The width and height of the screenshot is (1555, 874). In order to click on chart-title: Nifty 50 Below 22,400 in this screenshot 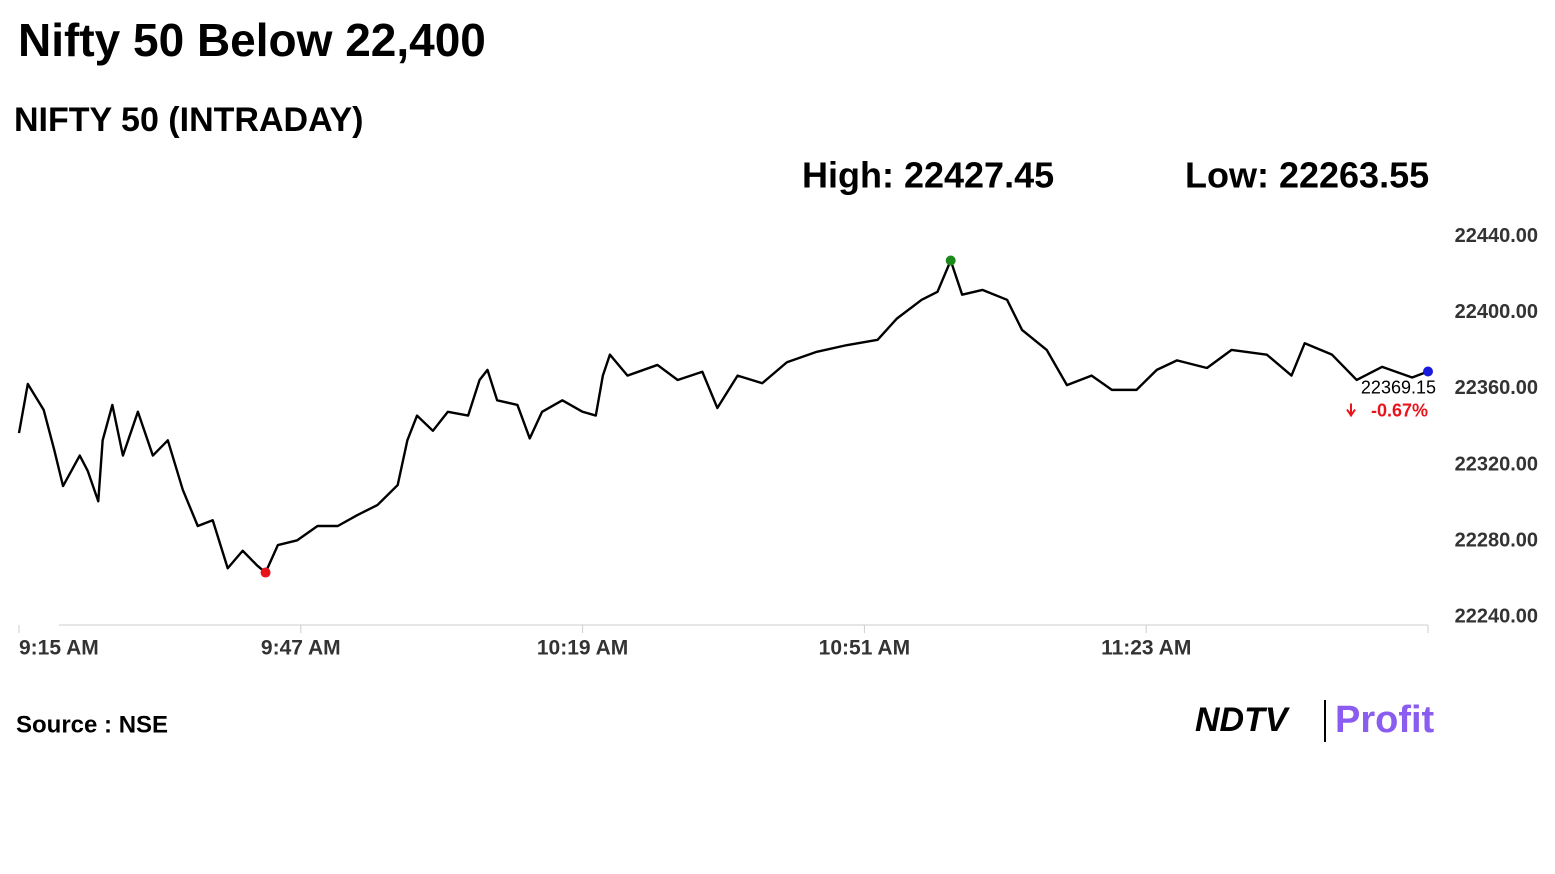, I will do `click(252, 40)`.